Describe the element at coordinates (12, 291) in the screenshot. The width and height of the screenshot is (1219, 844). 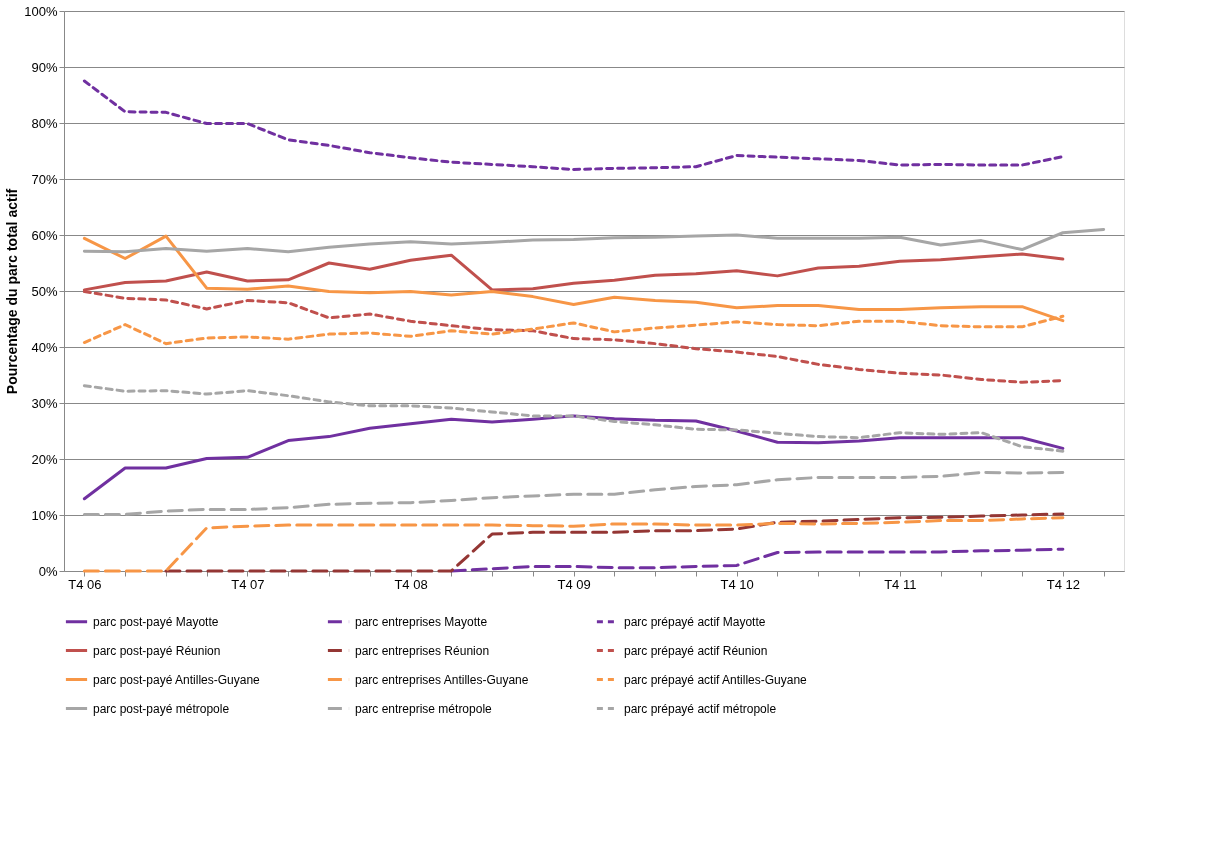
I see `y-axis-title: Pourcentage du parc total actif` at that location.